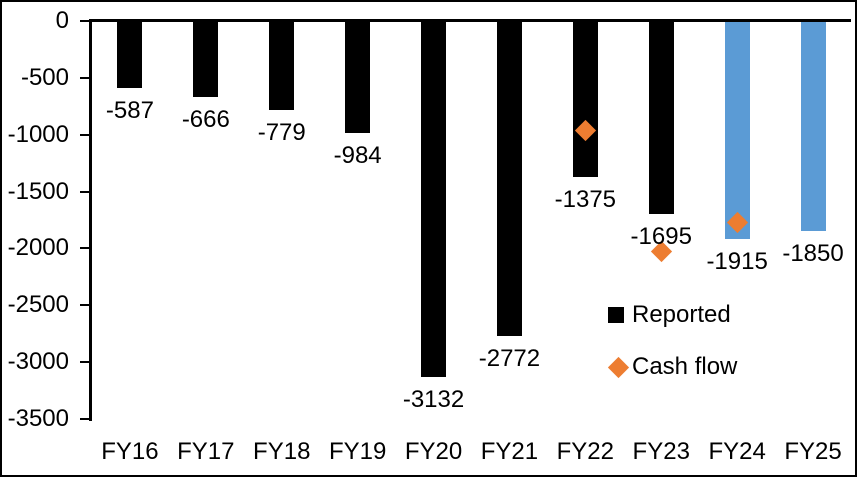 This screenshot has width=857, height=477. I want to click on bar-fy24, so click(737, 130).